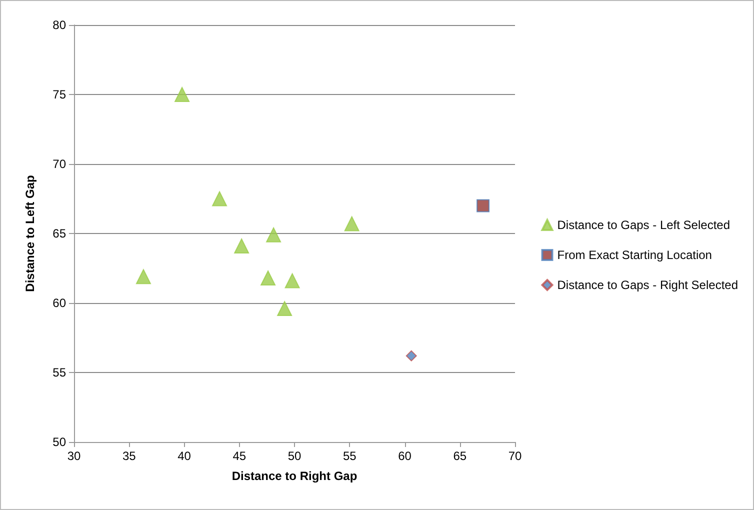 This screenshot has height=510, width=754. What do you see at coordinates (634, 255) in the screenshot?
I see `legend-label: From Exact Starting Location` at bounding box center [634, 255].